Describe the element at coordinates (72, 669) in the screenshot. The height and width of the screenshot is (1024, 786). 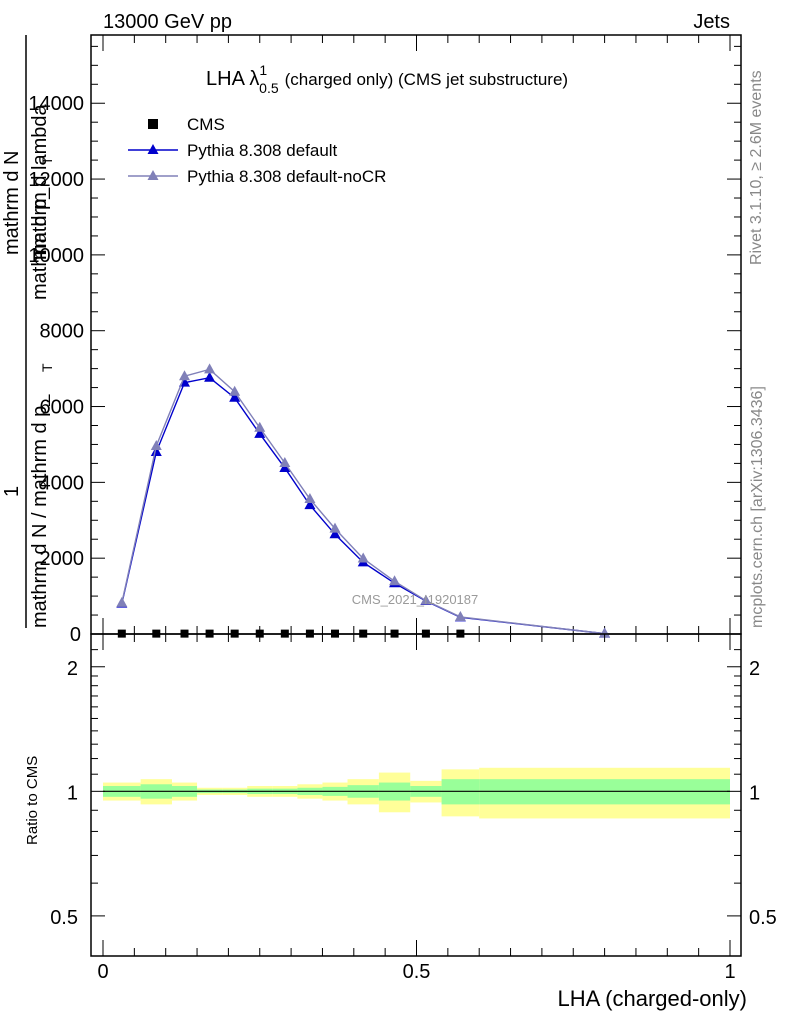
I see `ratio-ytick-label-left: 2` at that location.